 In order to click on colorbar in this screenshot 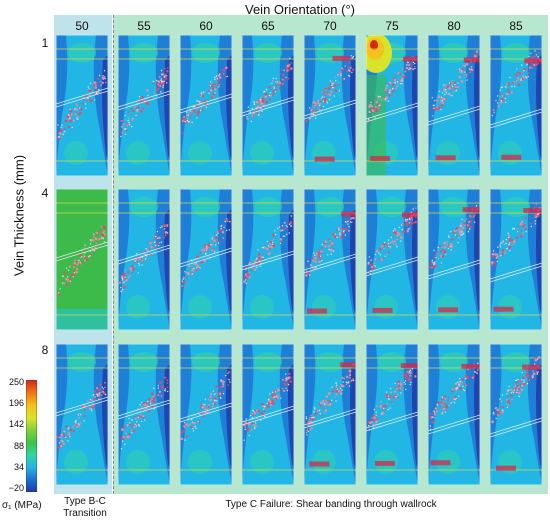, I will do `click(31, 436)`.